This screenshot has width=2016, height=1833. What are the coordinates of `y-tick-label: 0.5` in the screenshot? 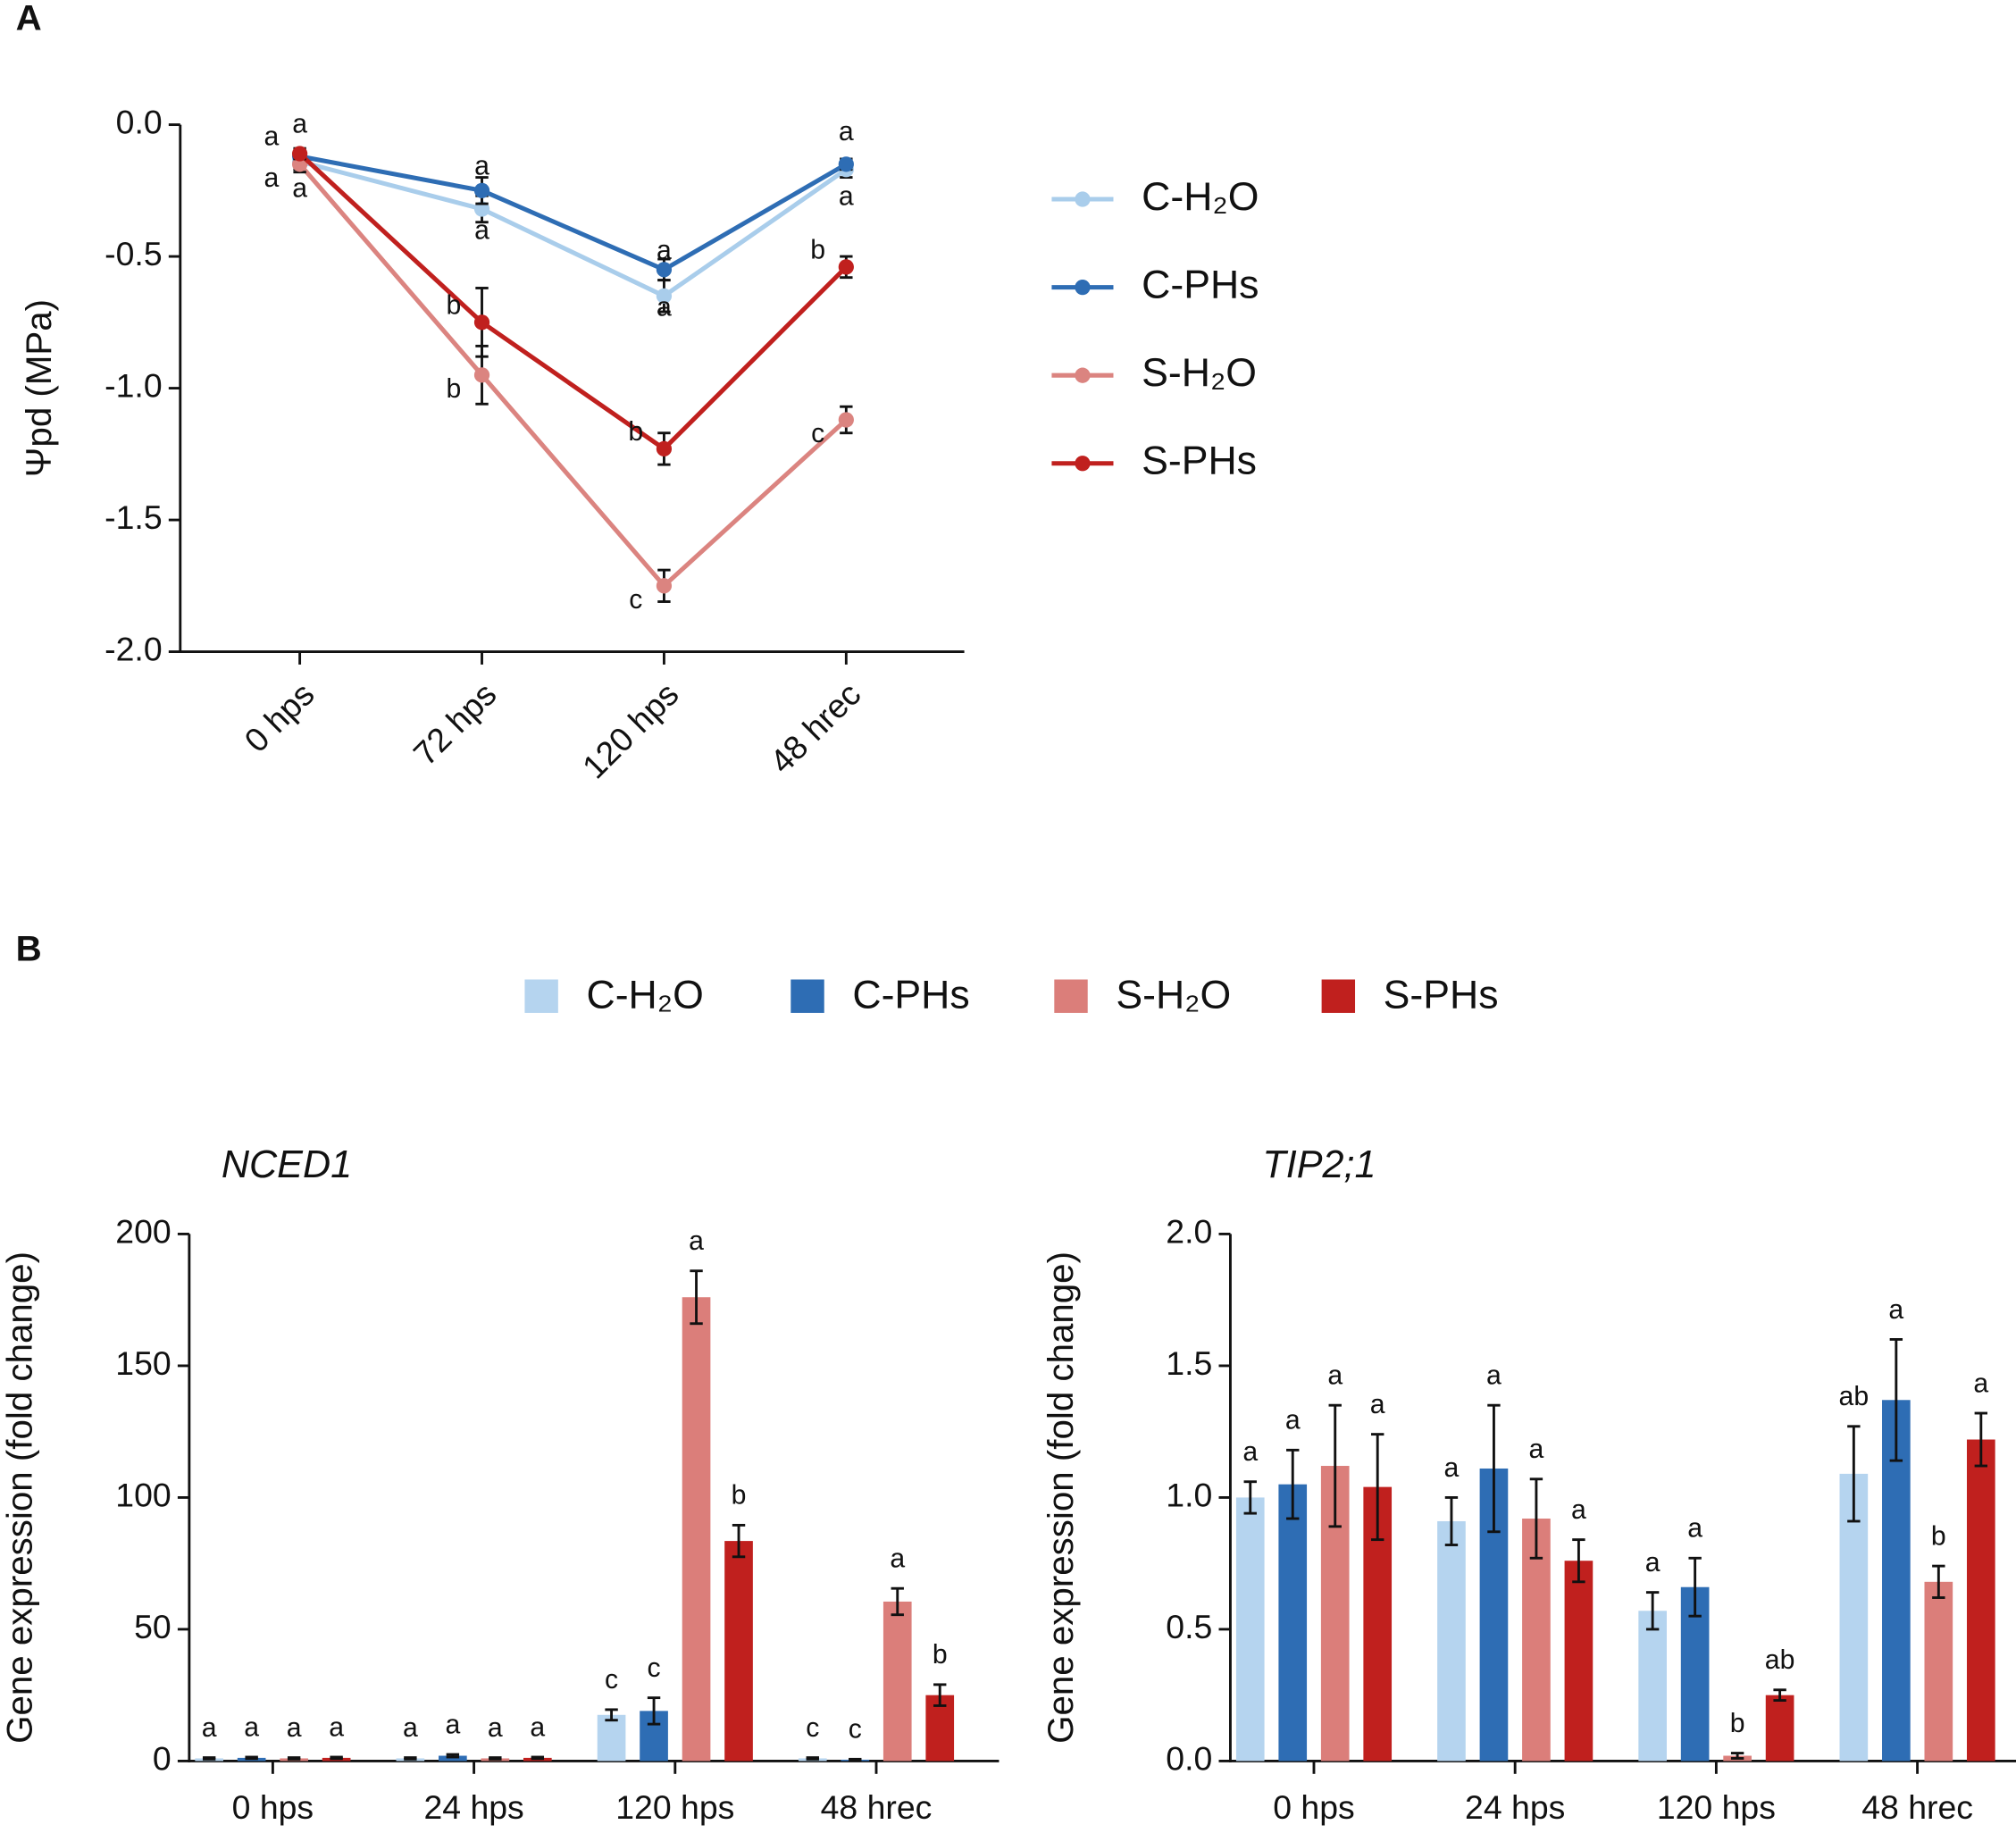 It's located at (1189, 1626).